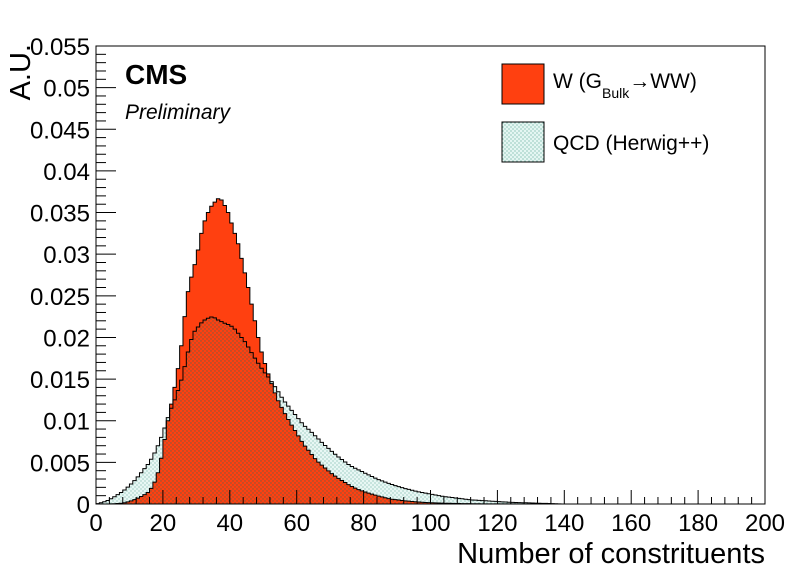 The width and height of the screenshot is (796, 572). I want to click on y-tick-label: 0.015, so click(60, 380).